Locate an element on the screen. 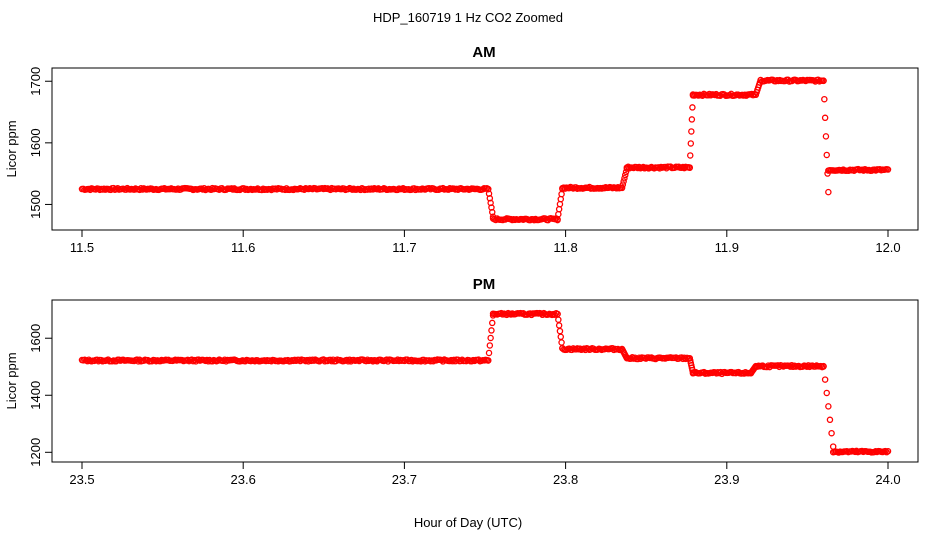  pm-x-tick-label: 24.0 is located at coordinates (887, 479).